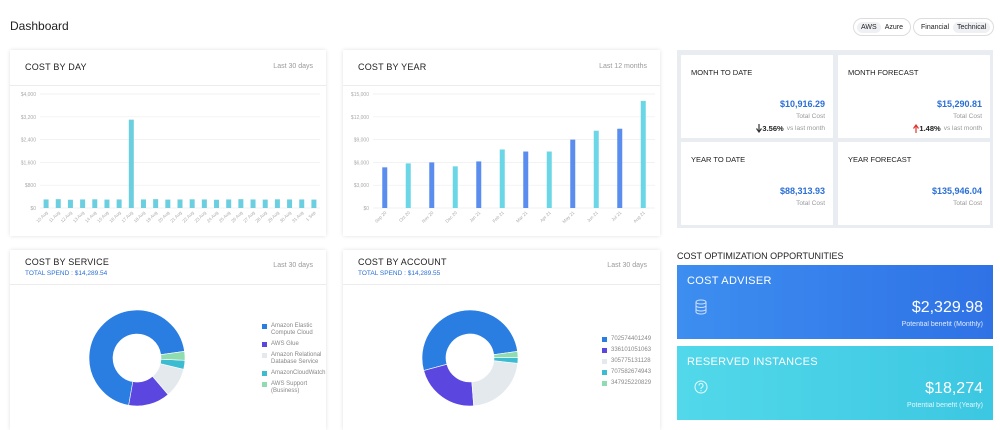 Image resolution: width=1000 pixels, height=430 pixels. I want to click on card-value: $2,329.98, so click(947, 307).